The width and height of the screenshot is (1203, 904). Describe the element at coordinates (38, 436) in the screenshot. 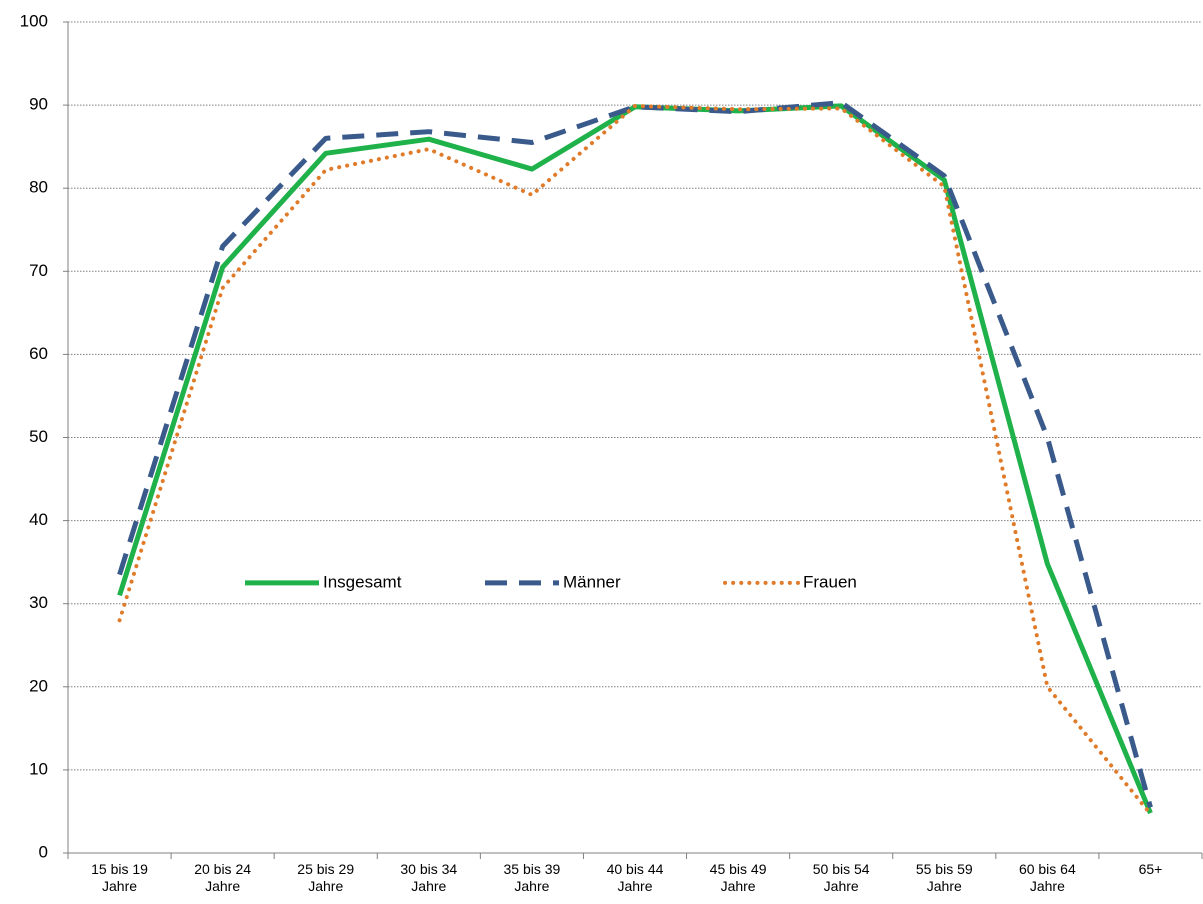

I see `y-tick-label: 50` at that location.